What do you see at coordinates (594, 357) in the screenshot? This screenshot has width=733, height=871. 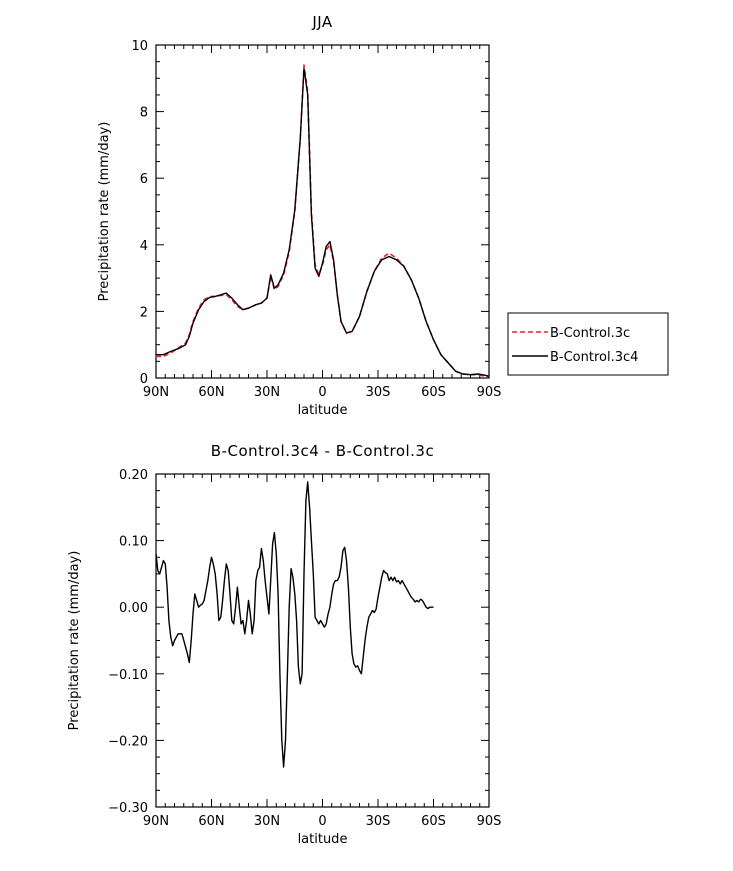 I see `legend-label: B-Control.3c4` at bounding box center [594, 357].